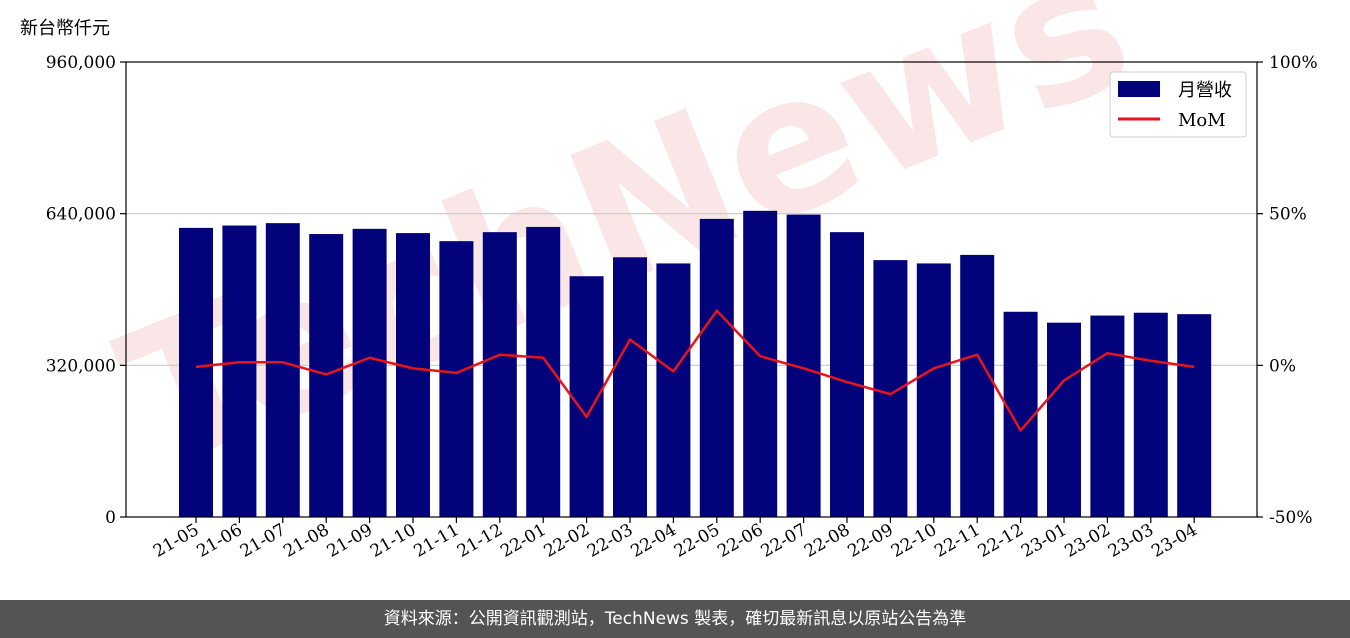  What do you see at coordinates (827, 541) in the screenshot?
I see `x-tick-label: 22-08` at bounding box center [827, 541].